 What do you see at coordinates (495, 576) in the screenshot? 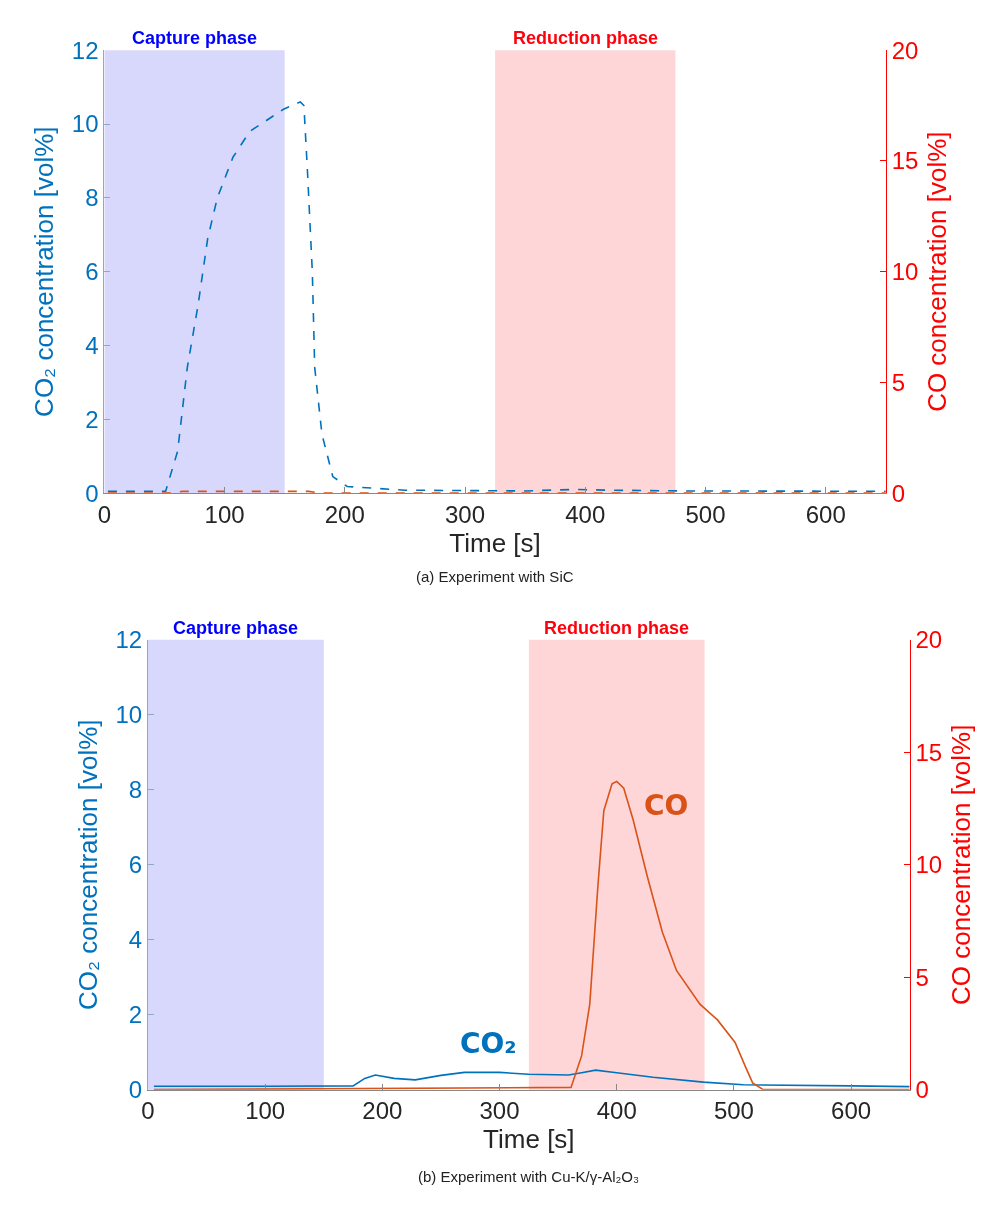
I see `text: (a) Experiment with SiC` at bounding box center [495, 576].